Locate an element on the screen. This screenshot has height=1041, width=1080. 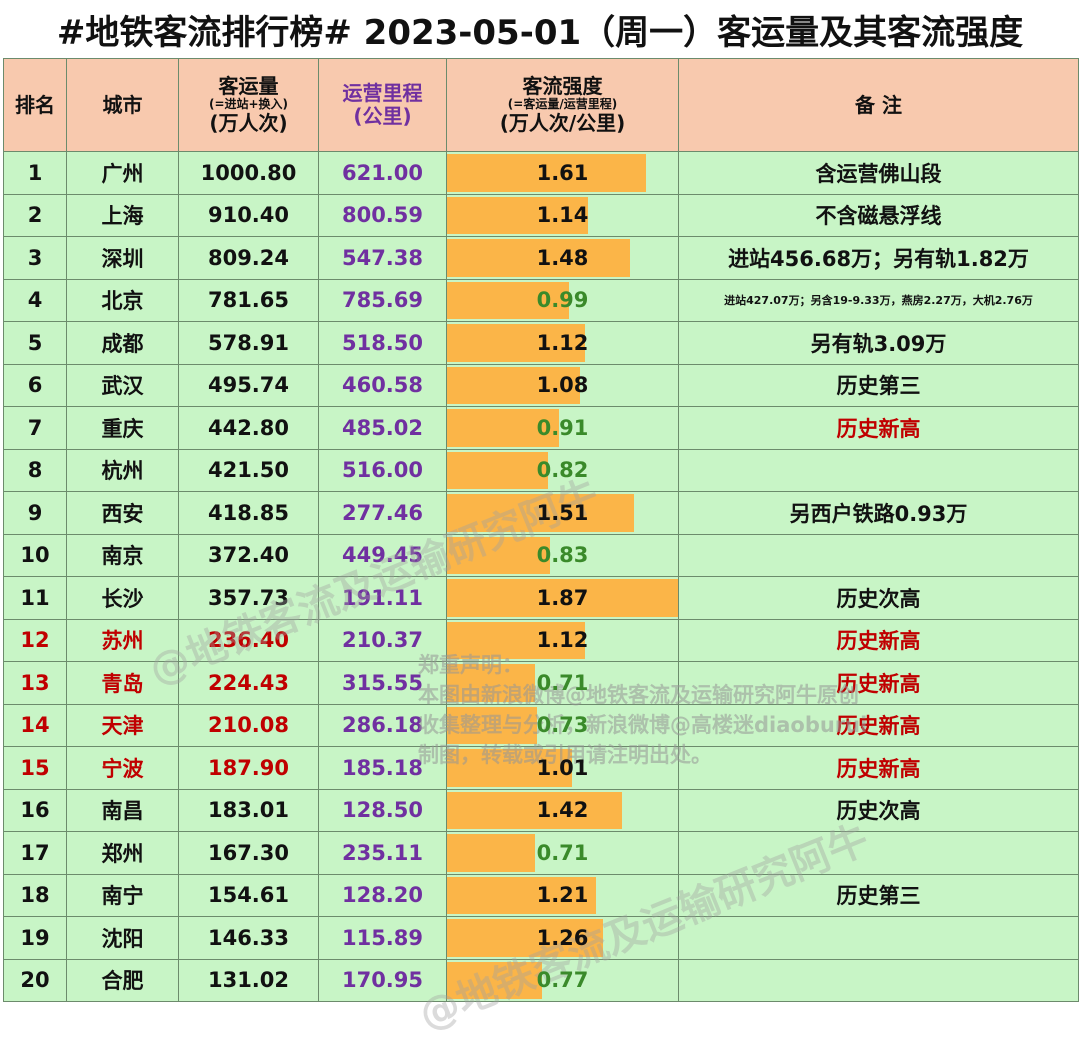
ridership-cell: 357.73 is located at coordinates (248, 598).